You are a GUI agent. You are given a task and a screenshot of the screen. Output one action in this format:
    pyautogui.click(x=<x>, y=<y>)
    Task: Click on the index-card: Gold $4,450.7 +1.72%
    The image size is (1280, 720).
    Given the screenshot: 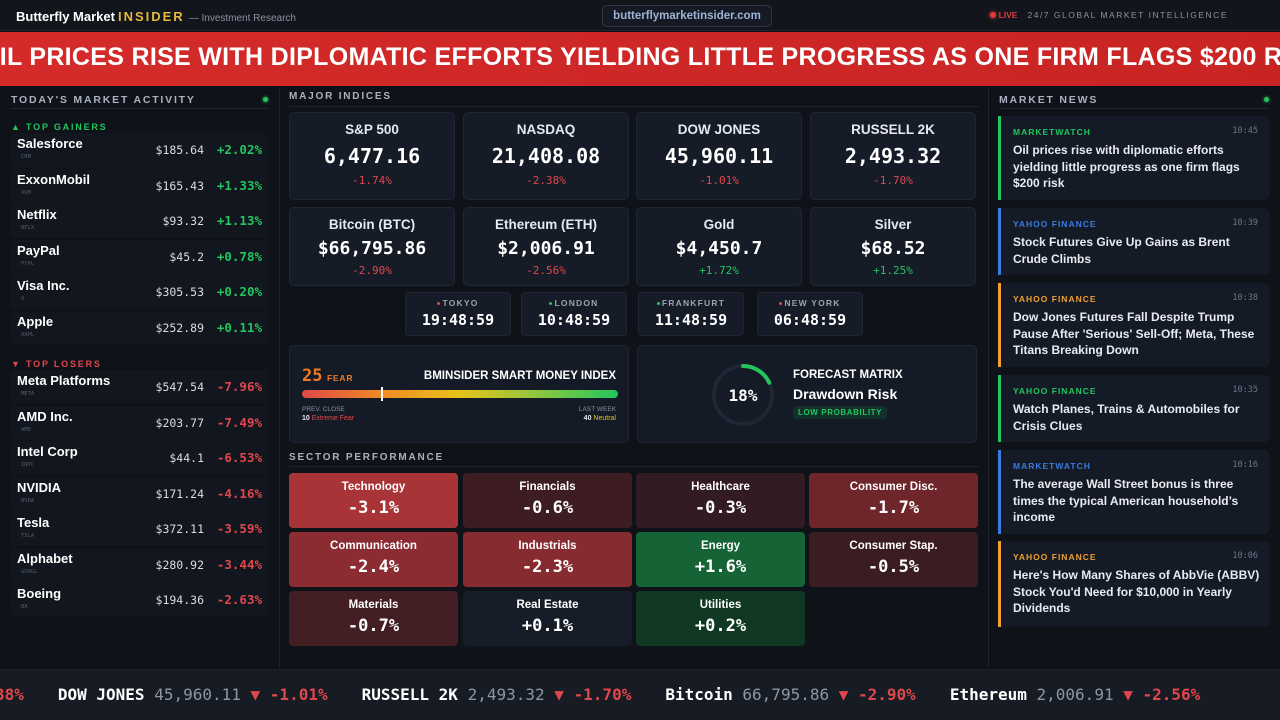 What is the action you would take?
    pyautogui.click(x=719, y=246)
    